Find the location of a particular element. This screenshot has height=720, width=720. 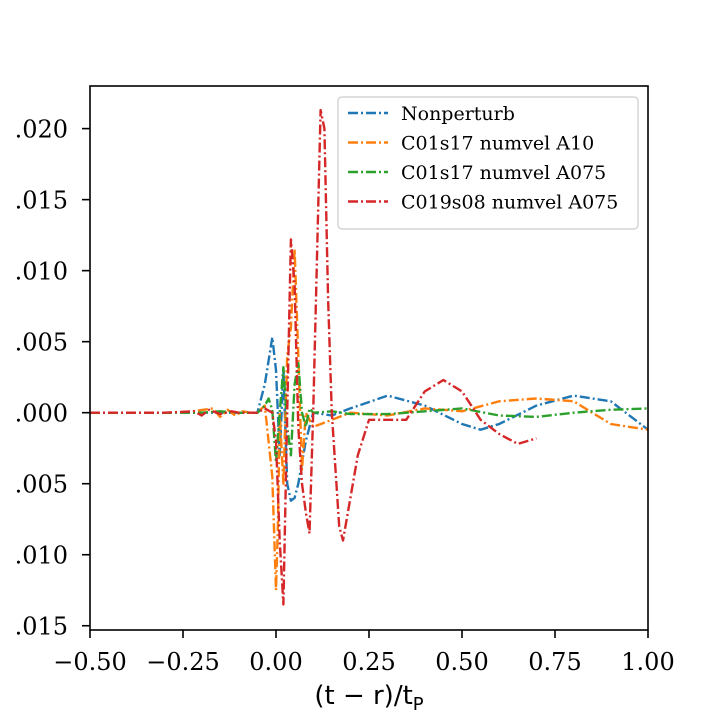

x-axis-title-main: (t − r)/t is located at coordinates (363, 696).